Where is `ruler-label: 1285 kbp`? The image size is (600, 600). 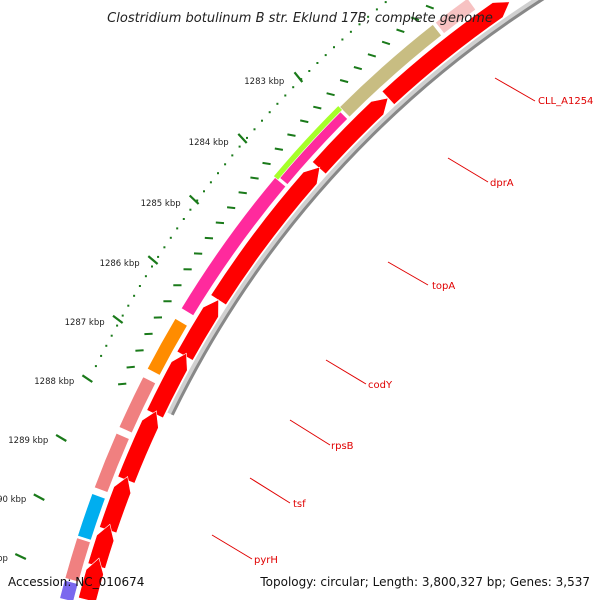 ruler-label: 1285 kbp is located at coordinates (161, 204).